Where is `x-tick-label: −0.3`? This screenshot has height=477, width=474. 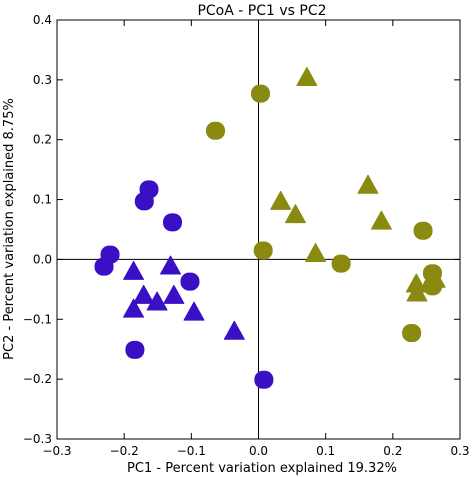 x-tick-label: −0.3 is located at coordinates (56, 451).